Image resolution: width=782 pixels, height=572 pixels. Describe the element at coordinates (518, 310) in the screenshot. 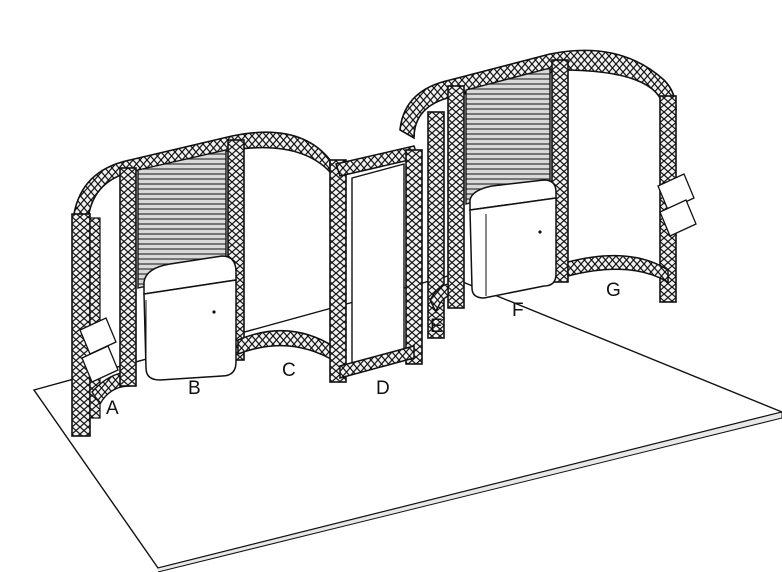

I see `label-f: F` at that location.